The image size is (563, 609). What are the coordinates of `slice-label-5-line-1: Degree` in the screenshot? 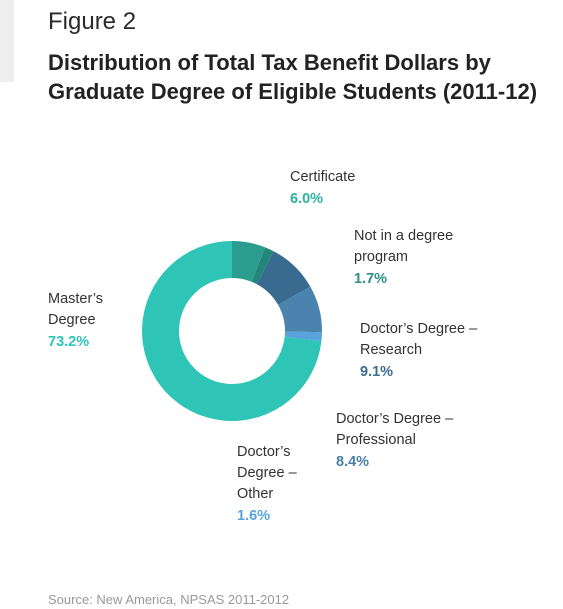 It's located at (72, 320).